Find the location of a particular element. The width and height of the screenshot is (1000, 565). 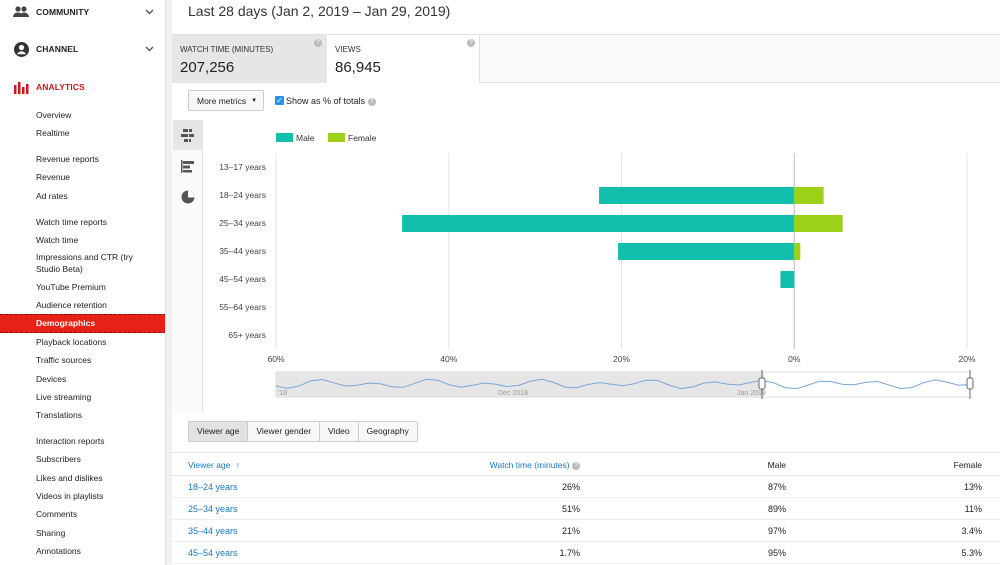

sidebar-item-devices: Devices is located at coordinates (51, 379).